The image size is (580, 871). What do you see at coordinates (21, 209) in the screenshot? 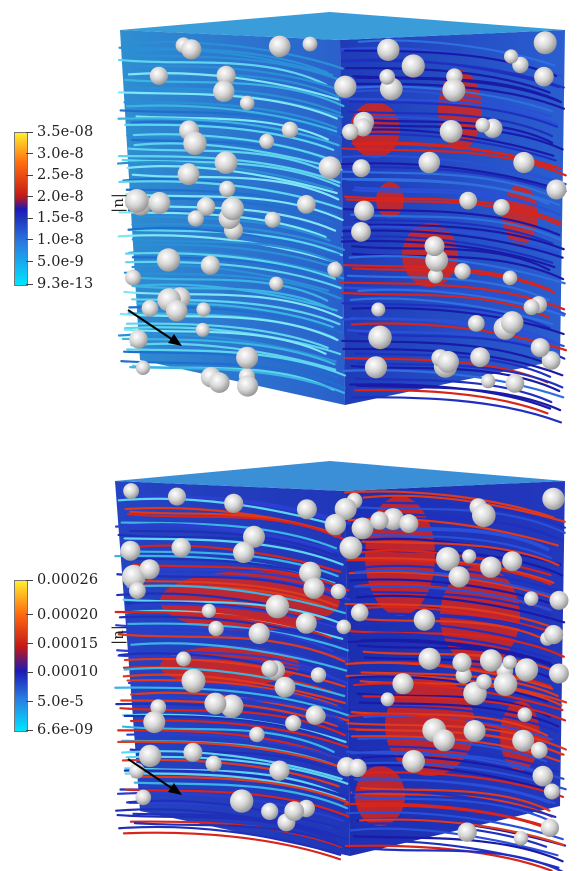
I see `colorbar` at bounding box center [21, 209].